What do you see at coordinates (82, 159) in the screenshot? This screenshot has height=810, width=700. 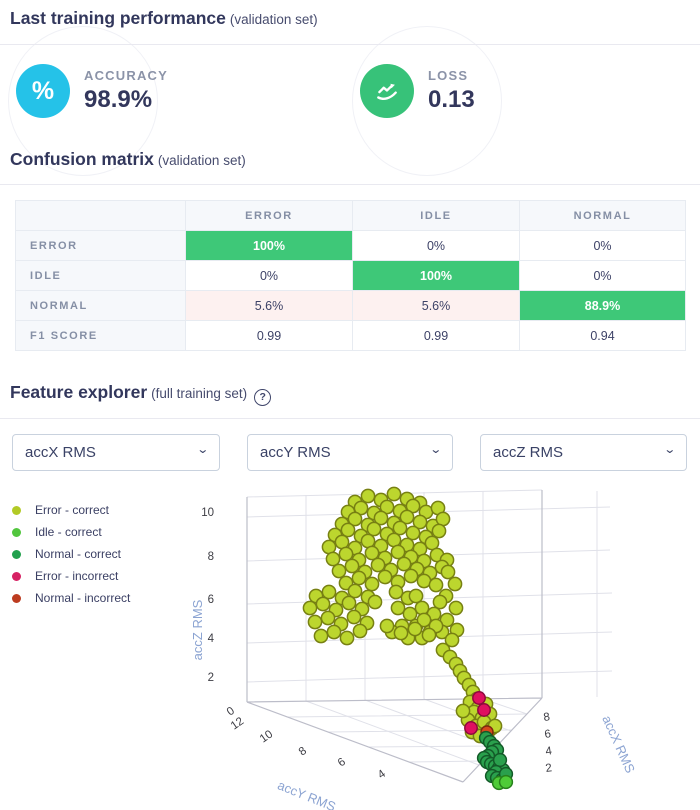 I see `confusion-matrix-title-text: Confusion matrix` at bounding box center [82, 159].